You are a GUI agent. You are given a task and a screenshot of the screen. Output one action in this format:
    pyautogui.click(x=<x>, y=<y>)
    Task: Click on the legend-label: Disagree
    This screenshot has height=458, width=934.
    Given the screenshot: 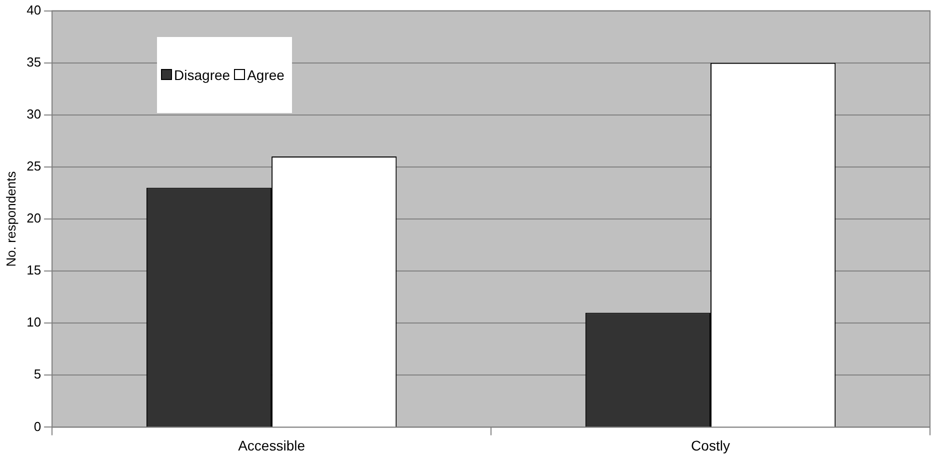 What is the action you would take?
    pyautogui.click(x=202, y=74)
    